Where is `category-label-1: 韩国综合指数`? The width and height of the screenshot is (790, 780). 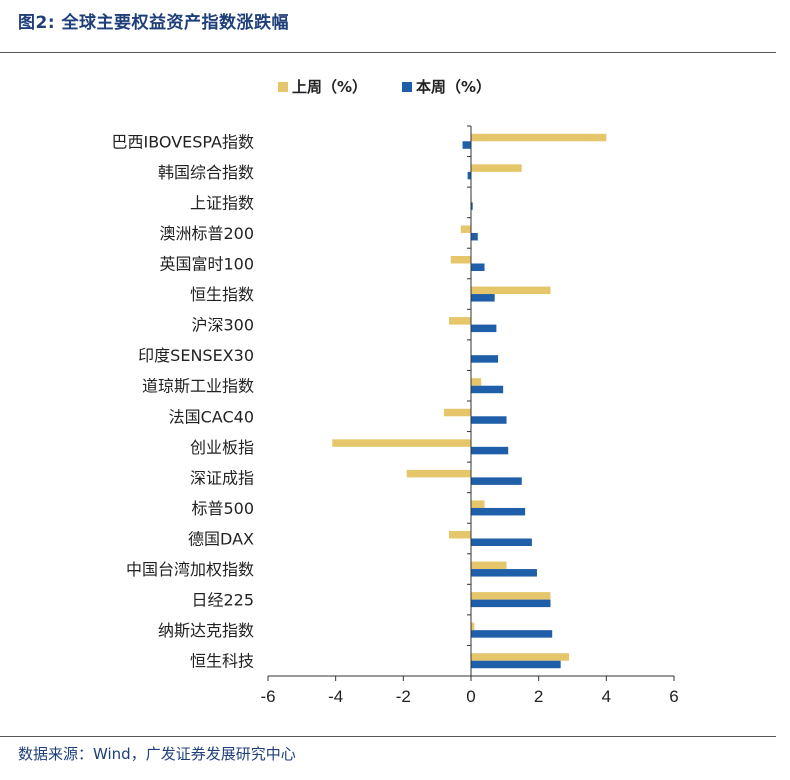
category-label-1: 韩国综合指数 is located at coordinates (206, 172).